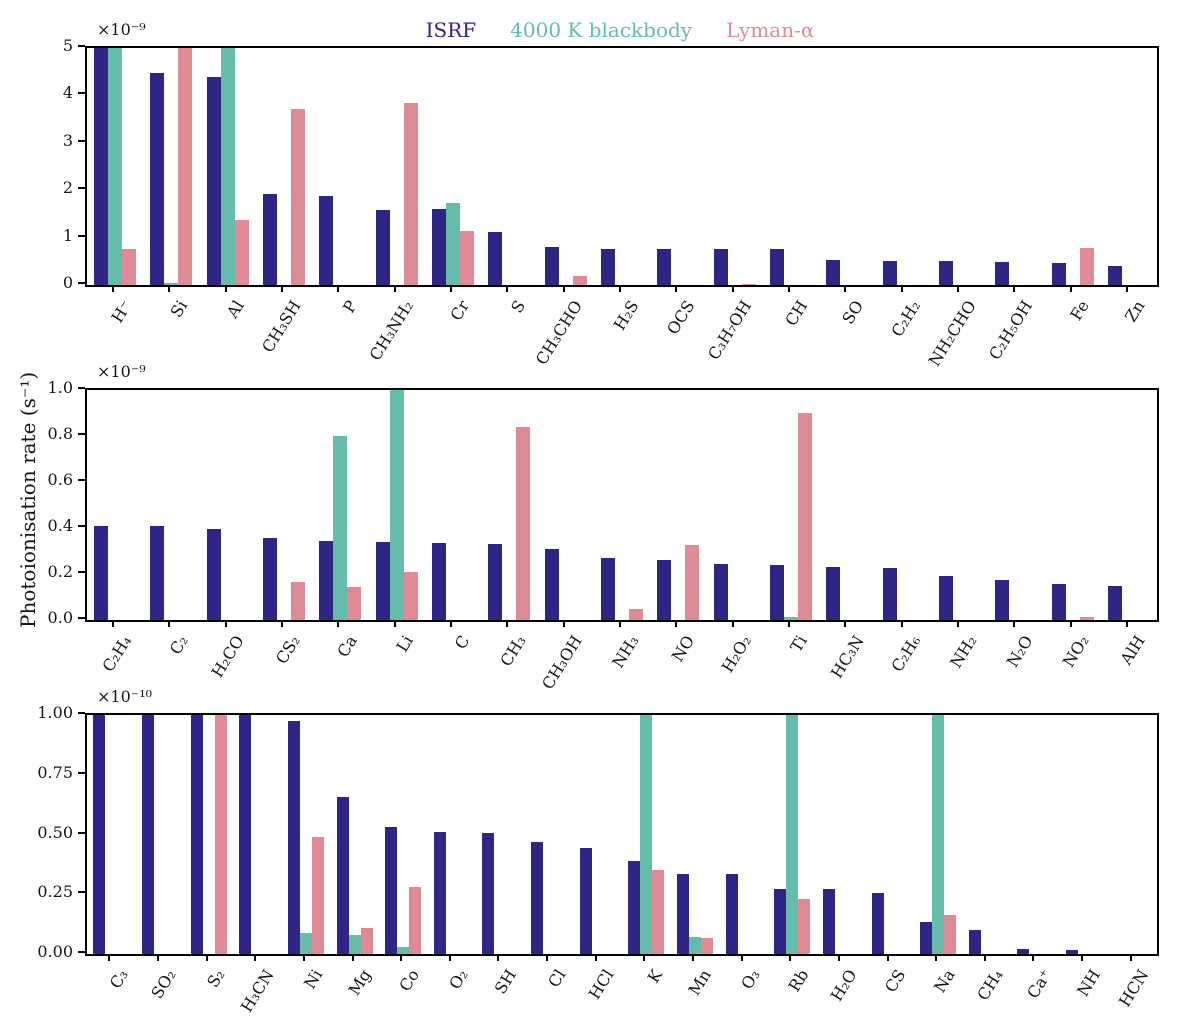  What do you see at coordinates (67, 93) in the screenshot?
I see `y-tick-label: 4` at bounding box center [67, 93].